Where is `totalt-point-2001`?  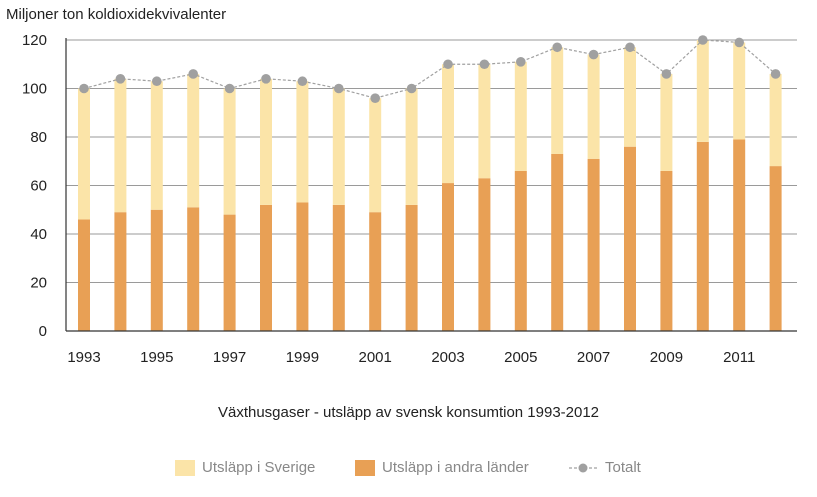
totalt-point-2001 is located at coordinates (375, 98).